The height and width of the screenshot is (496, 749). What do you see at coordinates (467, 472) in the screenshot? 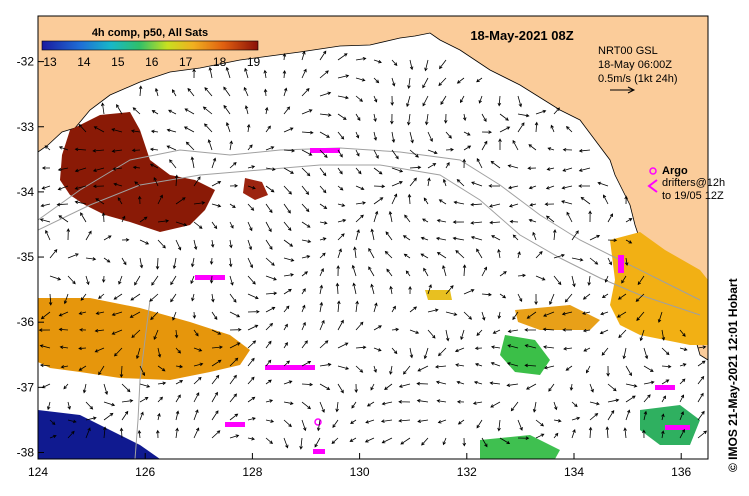
I see `x-tick-label: 132` at bounding box center [467, 472].